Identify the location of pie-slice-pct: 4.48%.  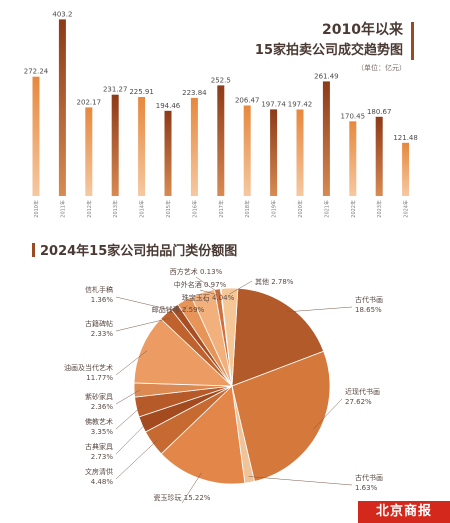
(102, 482).